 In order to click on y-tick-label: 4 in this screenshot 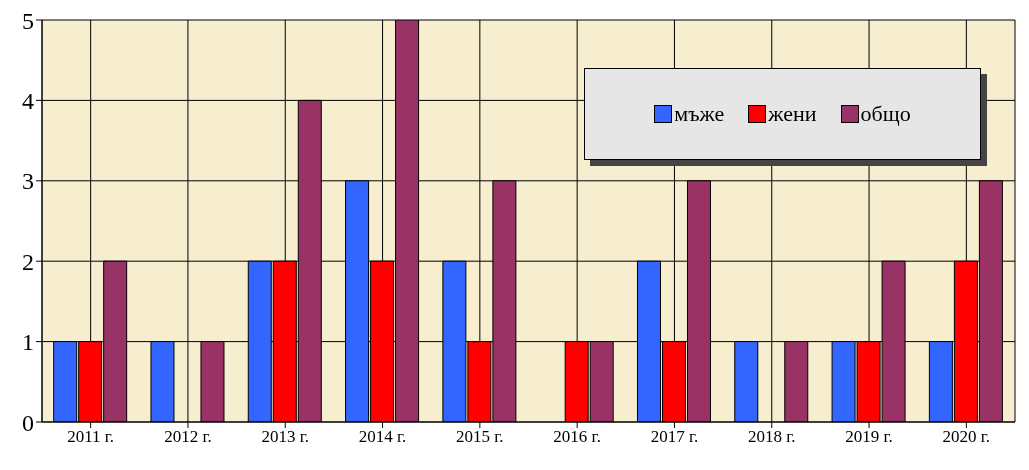, I will do `click(28, 100)`.